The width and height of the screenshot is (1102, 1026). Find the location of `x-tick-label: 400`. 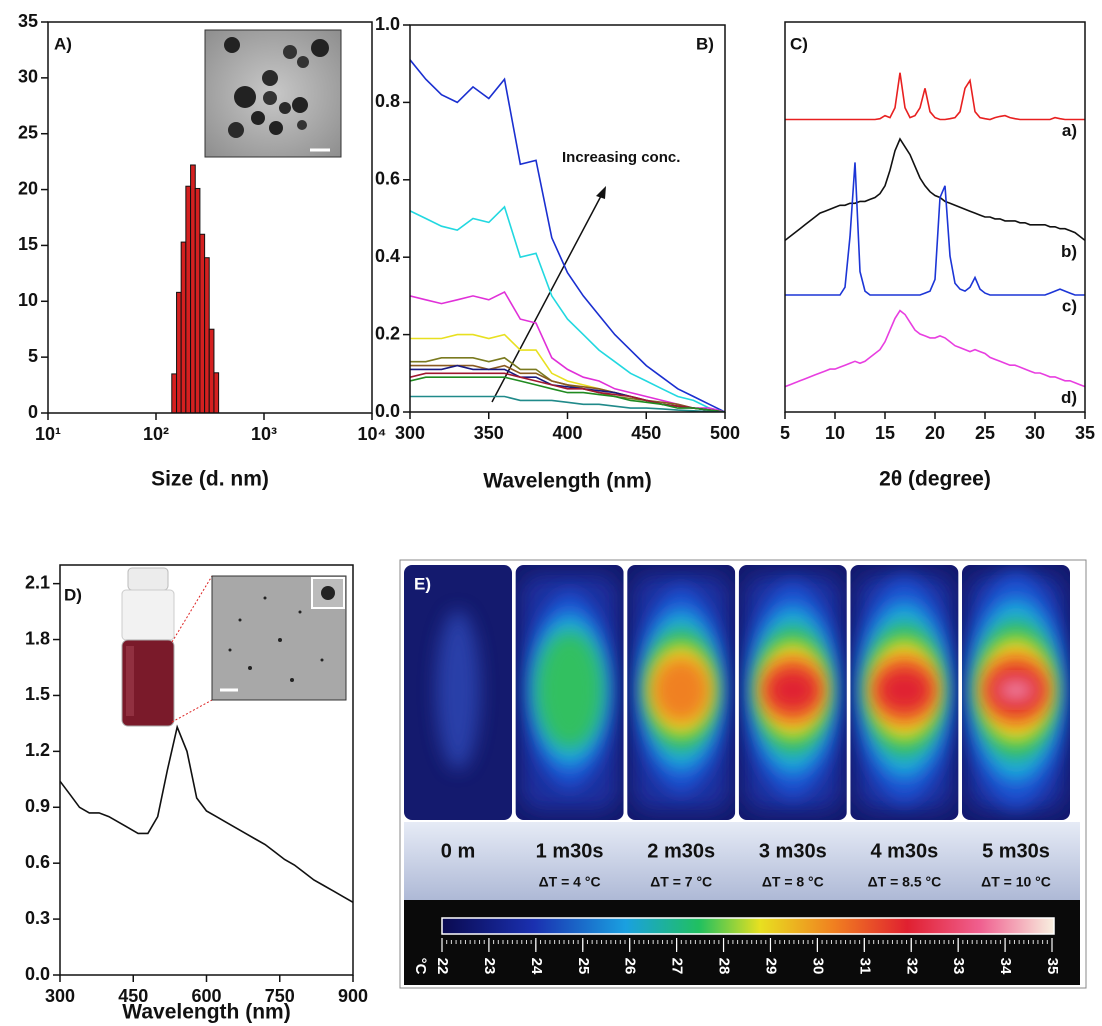

x-tick-label: 400 is located at coordinates (567, 433).